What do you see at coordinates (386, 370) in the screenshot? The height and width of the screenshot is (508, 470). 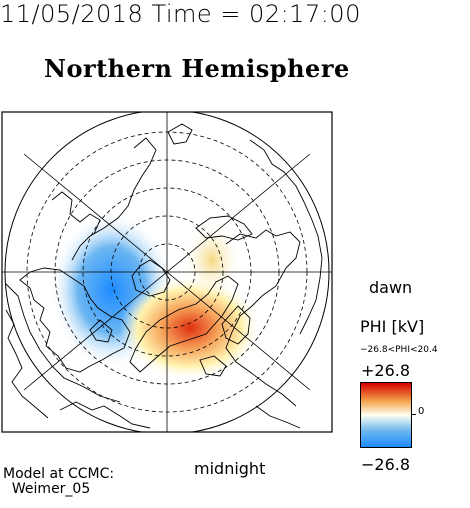 I see `colorbar-max-label: +26.8` at bounding box center [386, 370].